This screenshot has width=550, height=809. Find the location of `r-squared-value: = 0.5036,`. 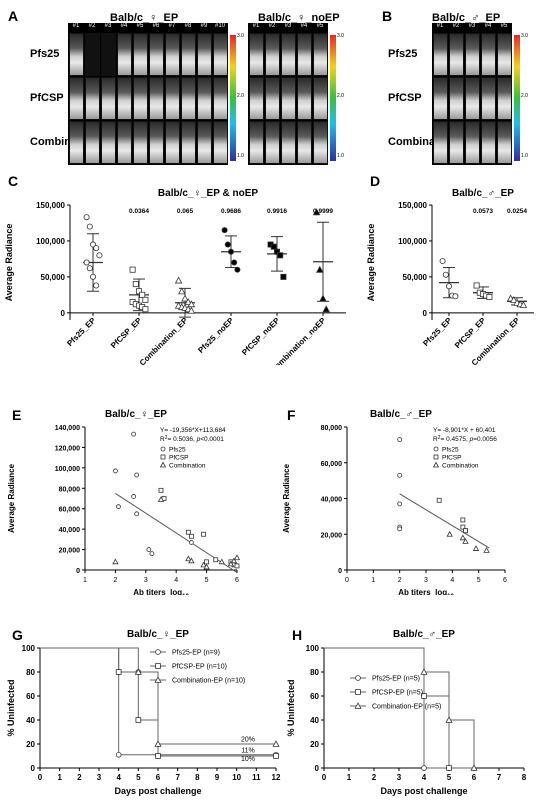

r-squared-value: = 0.5036, is located at coordinates (181, 439).